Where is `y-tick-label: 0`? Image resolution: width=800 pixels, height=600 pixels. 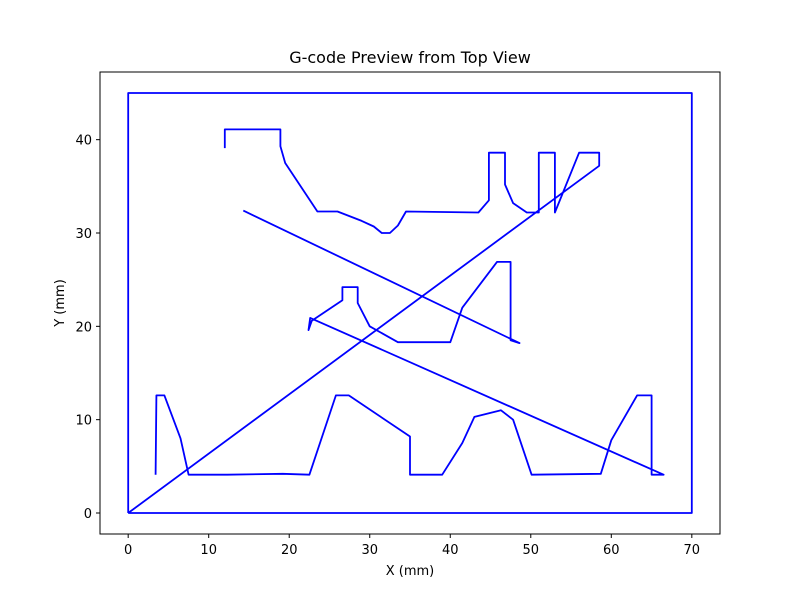 y-tick-label: 0 is located at coordinates (88, 514).